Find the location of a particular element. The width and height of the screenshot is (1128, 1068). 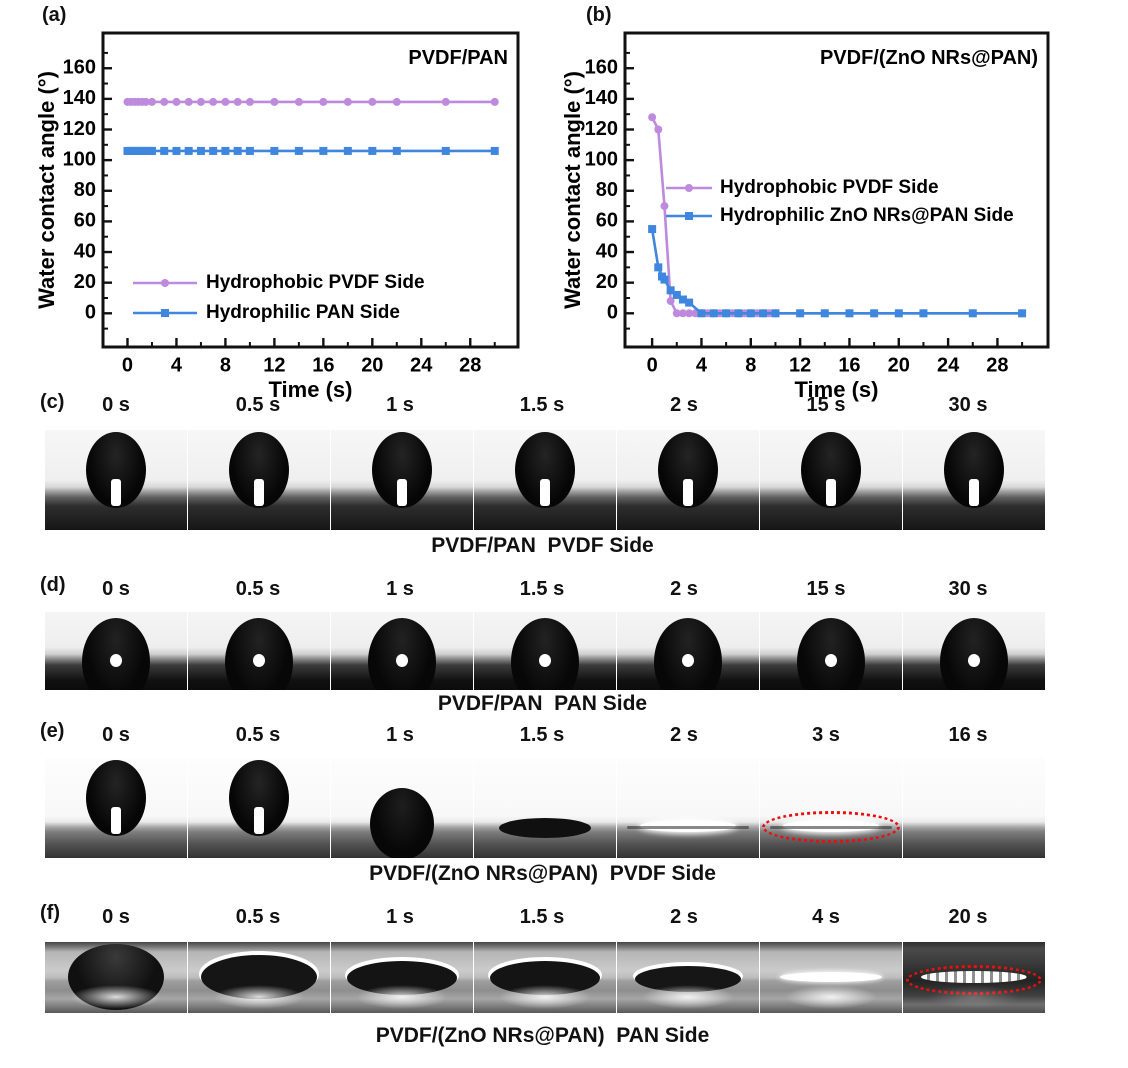

caption-e: PVDF/(ZnO NRs@PAN) PVDF Side is located at coordinates (542, 873).